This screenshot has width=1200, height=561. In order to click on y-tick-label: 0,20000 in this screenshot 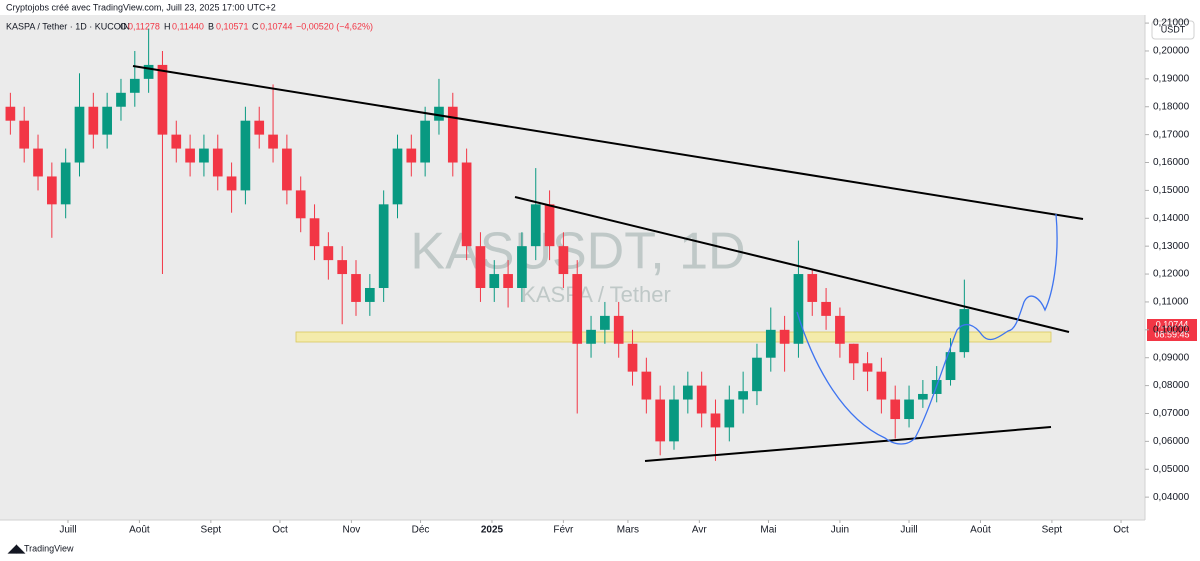, I will do `click(1171, 51)`.